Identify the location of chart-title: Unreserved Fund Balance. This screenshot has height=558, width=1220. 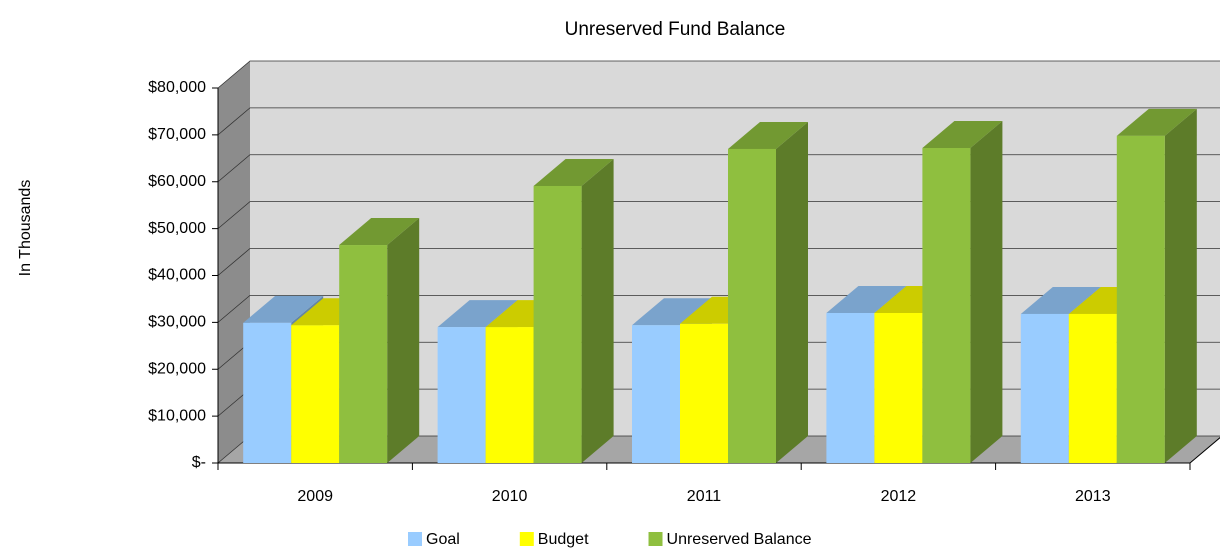
(675, 29).